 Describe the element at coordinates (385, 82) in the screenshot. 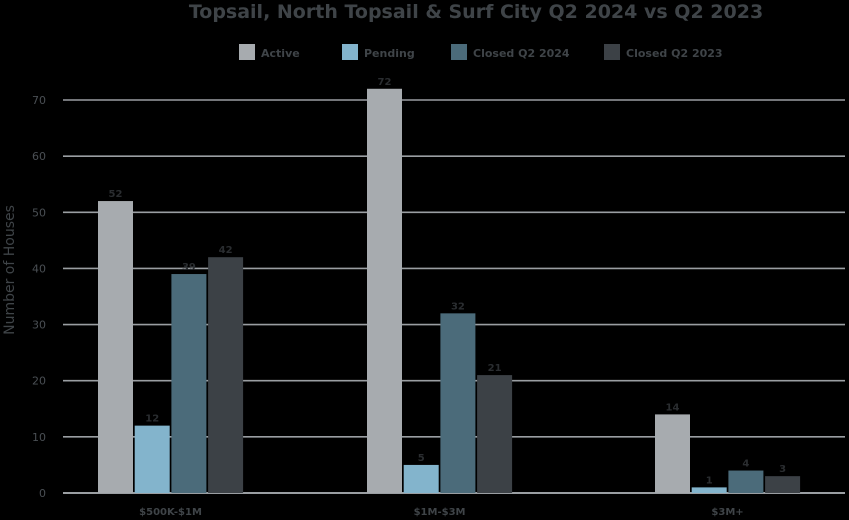

I see `data-label-active-1m-3m: 72` at that location.